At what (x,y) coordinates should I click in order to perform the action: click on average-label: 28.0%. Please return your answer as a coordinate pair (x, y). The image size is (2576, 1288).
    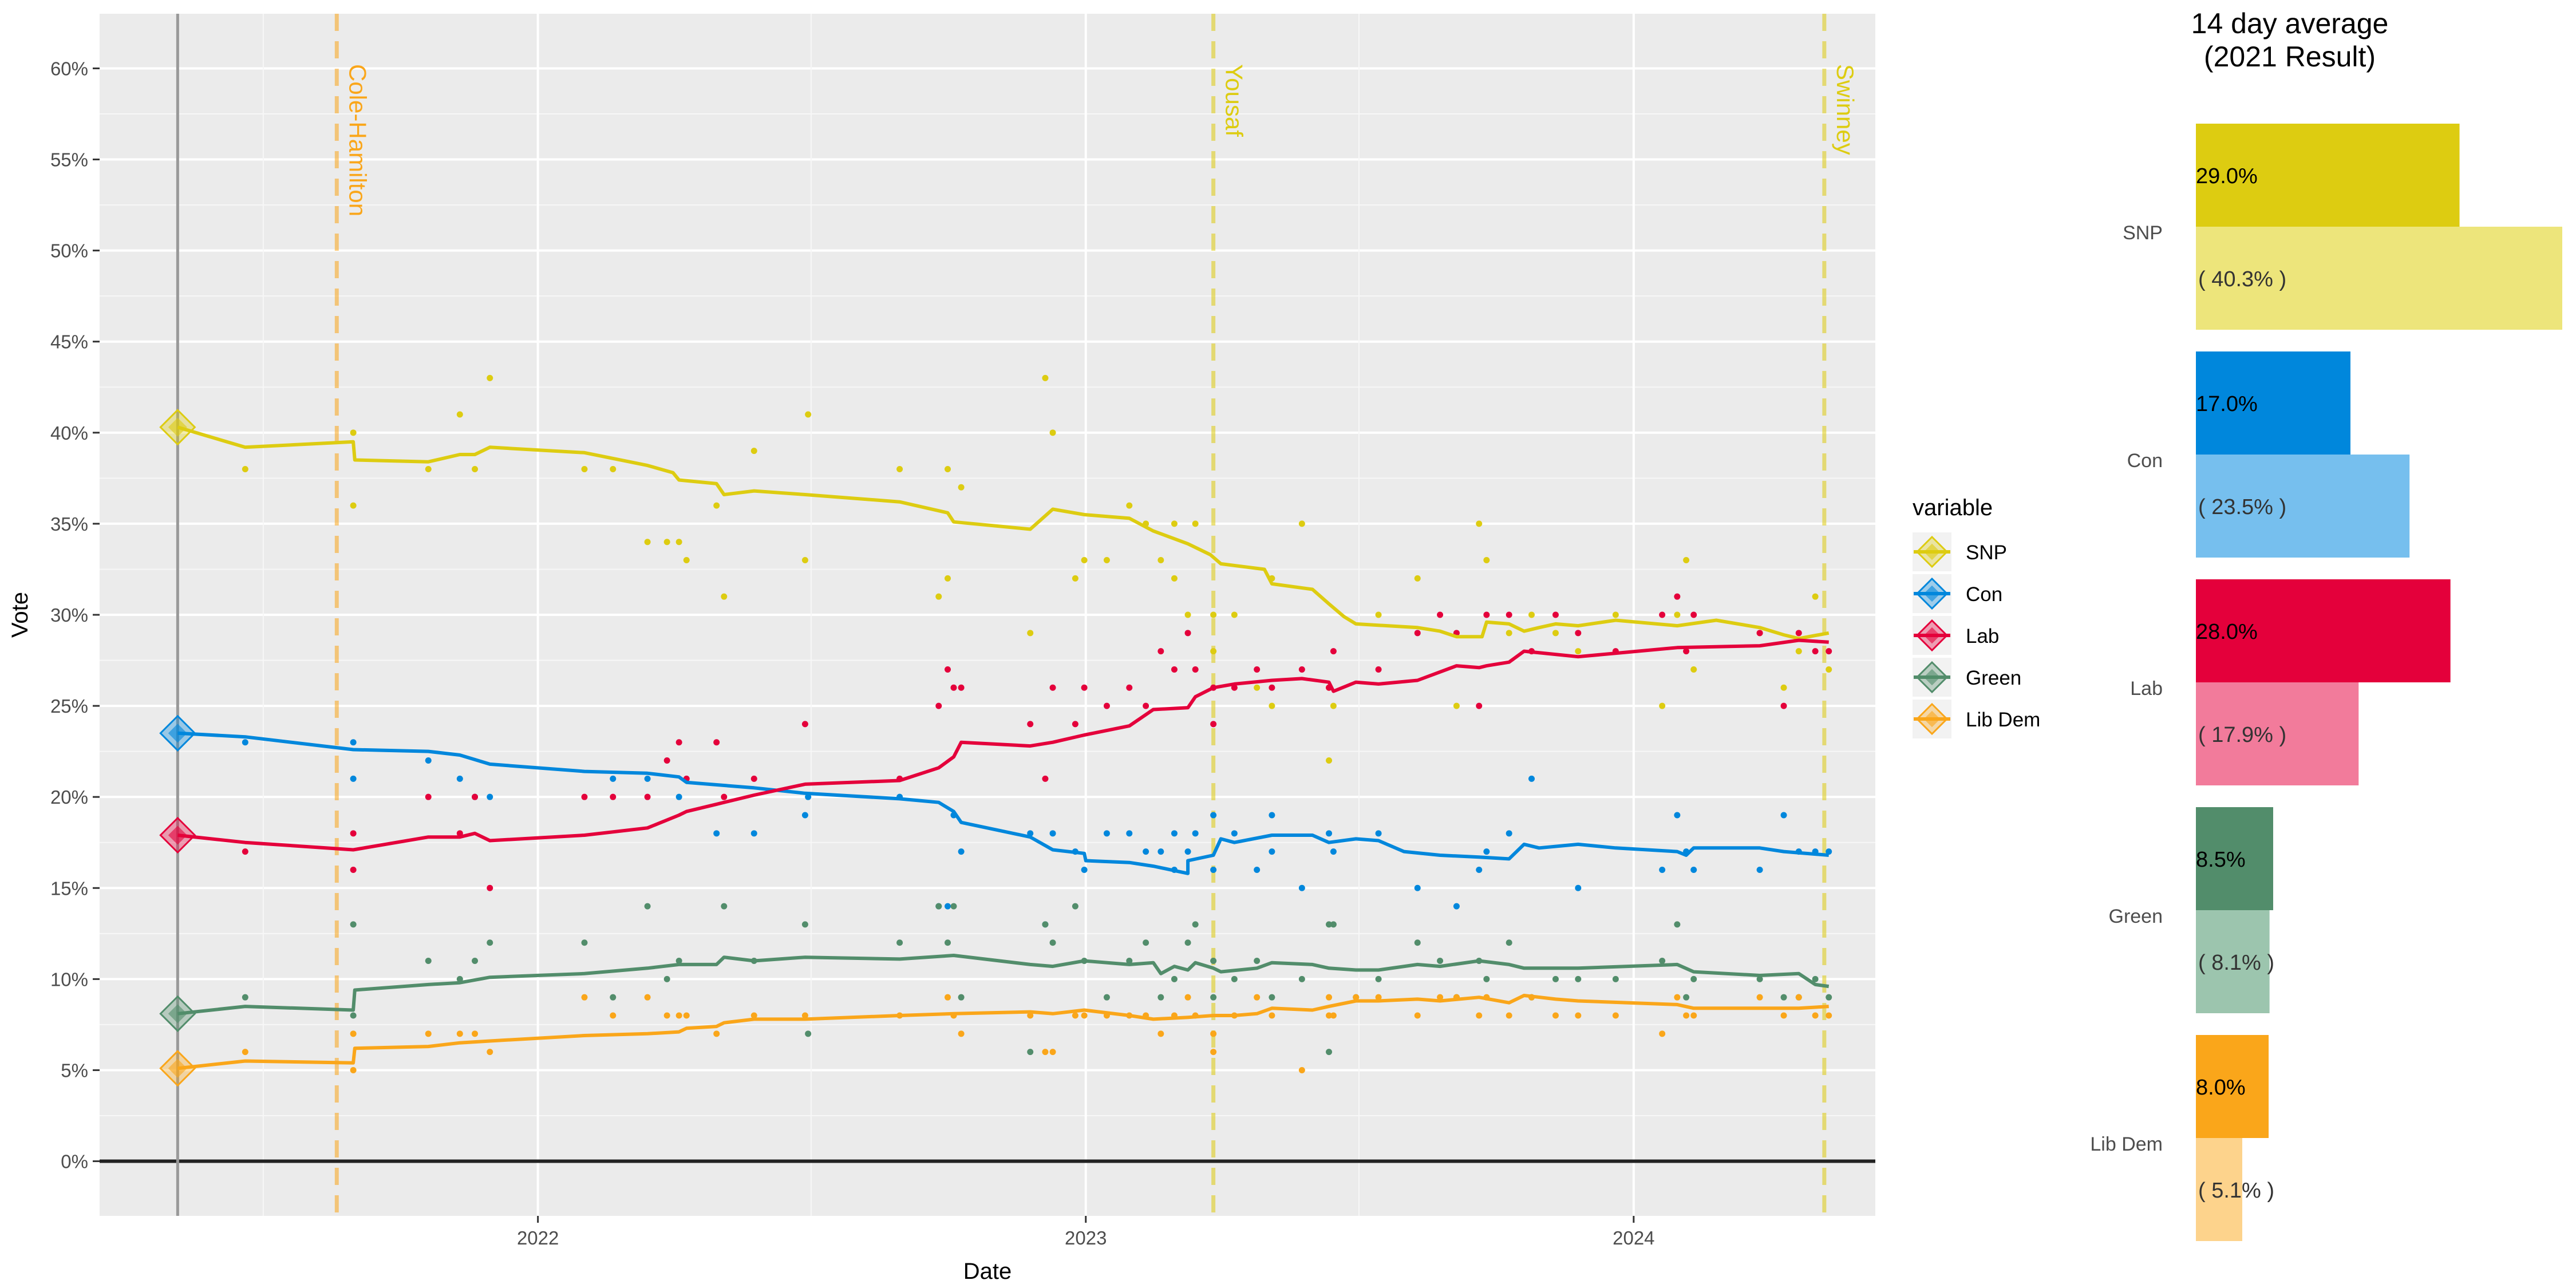
    Looking at the image, I should click on (2227, 632).